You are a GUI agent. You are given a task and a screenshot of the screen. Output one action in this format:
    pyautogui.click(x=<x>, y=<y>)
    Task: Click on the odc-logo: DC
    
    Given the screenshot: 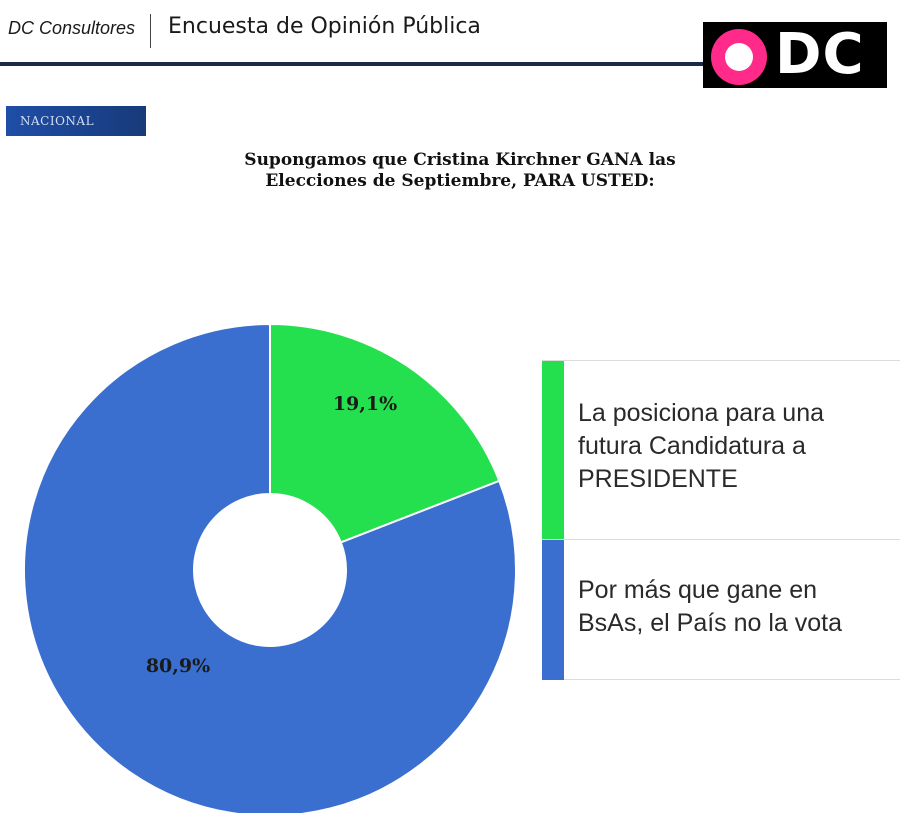 What is the action you would take?
    pyautogui.click(x=795, y=55)
    